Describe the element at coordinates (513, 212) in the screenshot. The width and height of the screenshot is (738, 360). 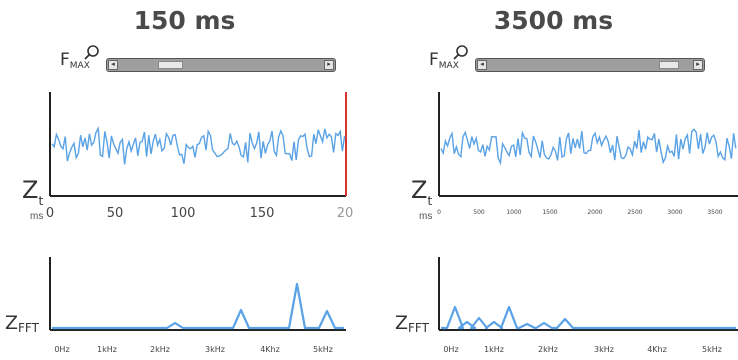
I see `time-tick-label: 1000` at that location.